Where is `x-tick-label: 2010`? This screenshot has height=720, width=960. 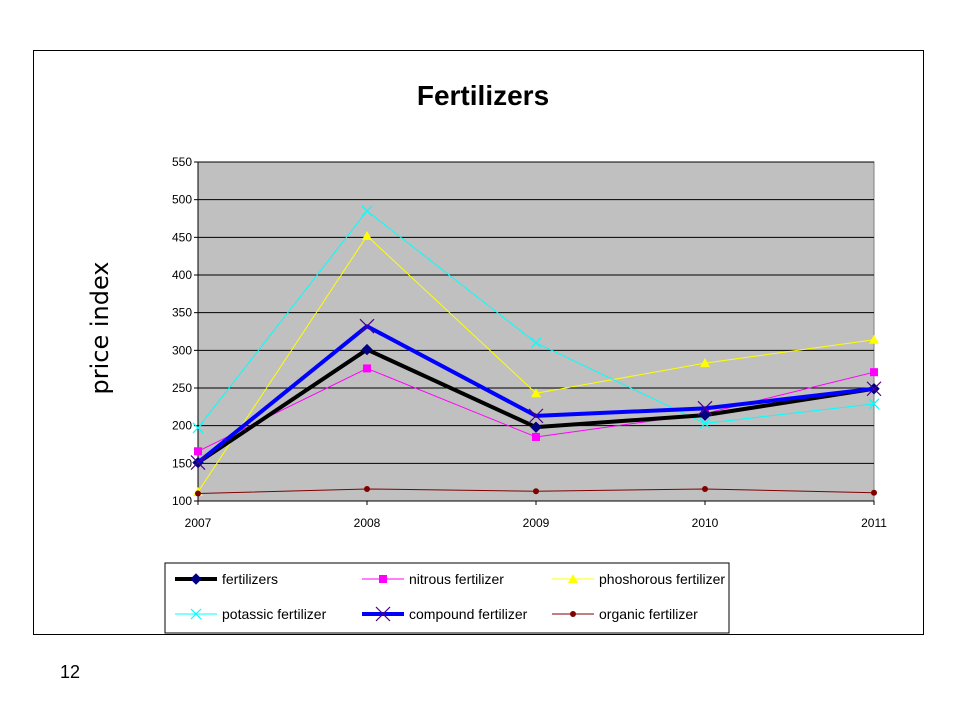
x-tick-label: 2010 is located at coordinates (705, 523).